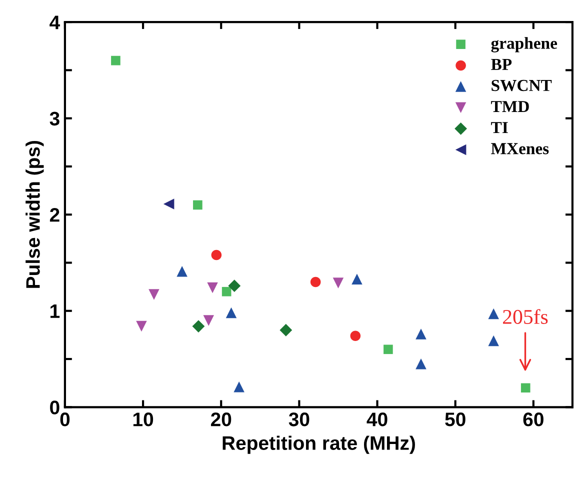 This screenshot has width=580, height=479. Describe the element at coordinates (318, 445) in the screenshot. I see `x-axis-title: Repetition rate (MHz)` at that location.